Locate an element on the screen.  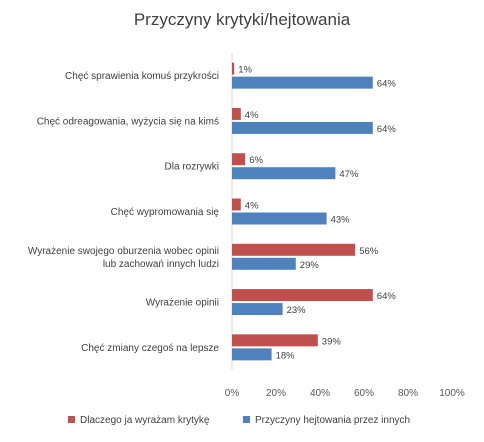
data-label: 6% is located at coordinates (256, 160).